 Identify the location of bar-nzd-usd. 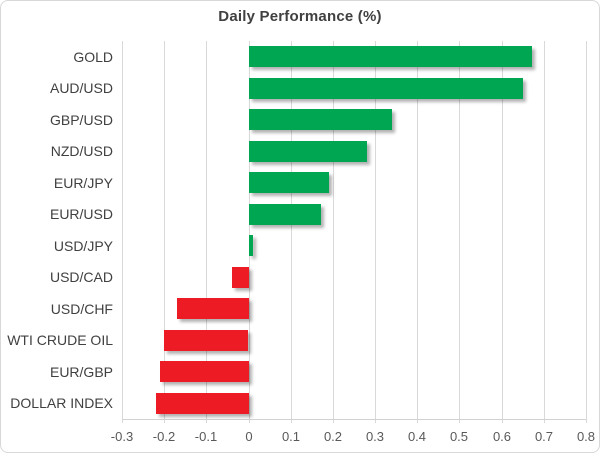
(308, 151).